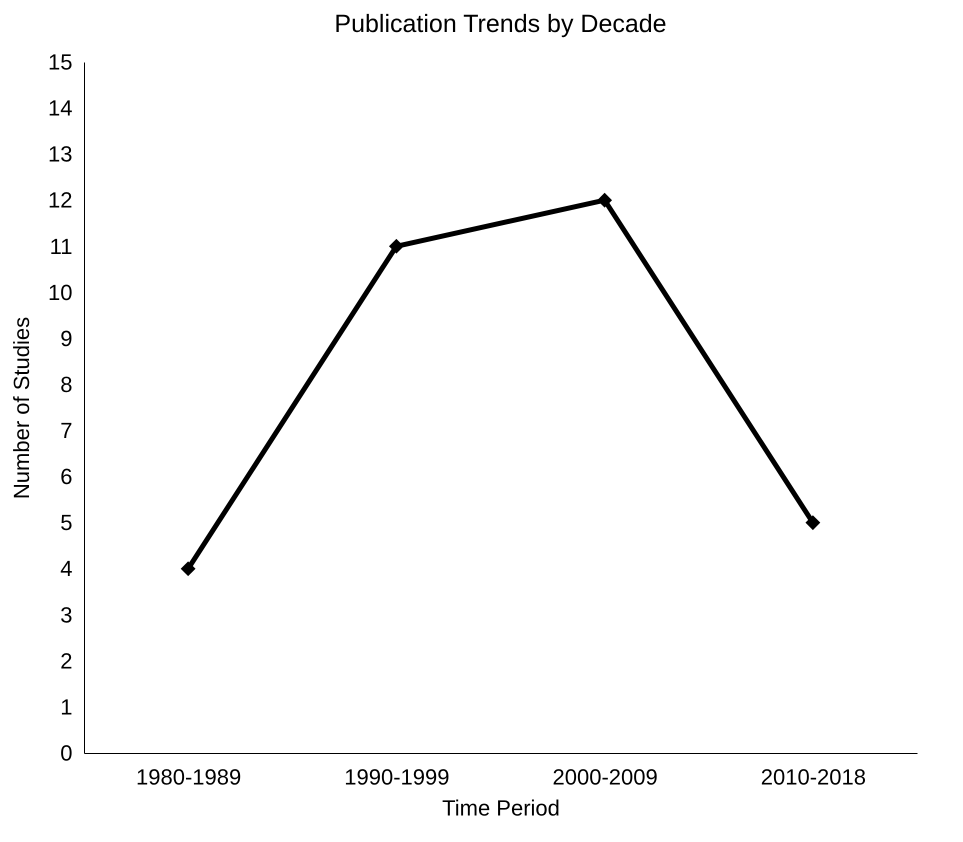  What do you see at coordinates (66, 523) in the screenshot?
I see `y-tick-label: 5` at bounding box center [66, 523].